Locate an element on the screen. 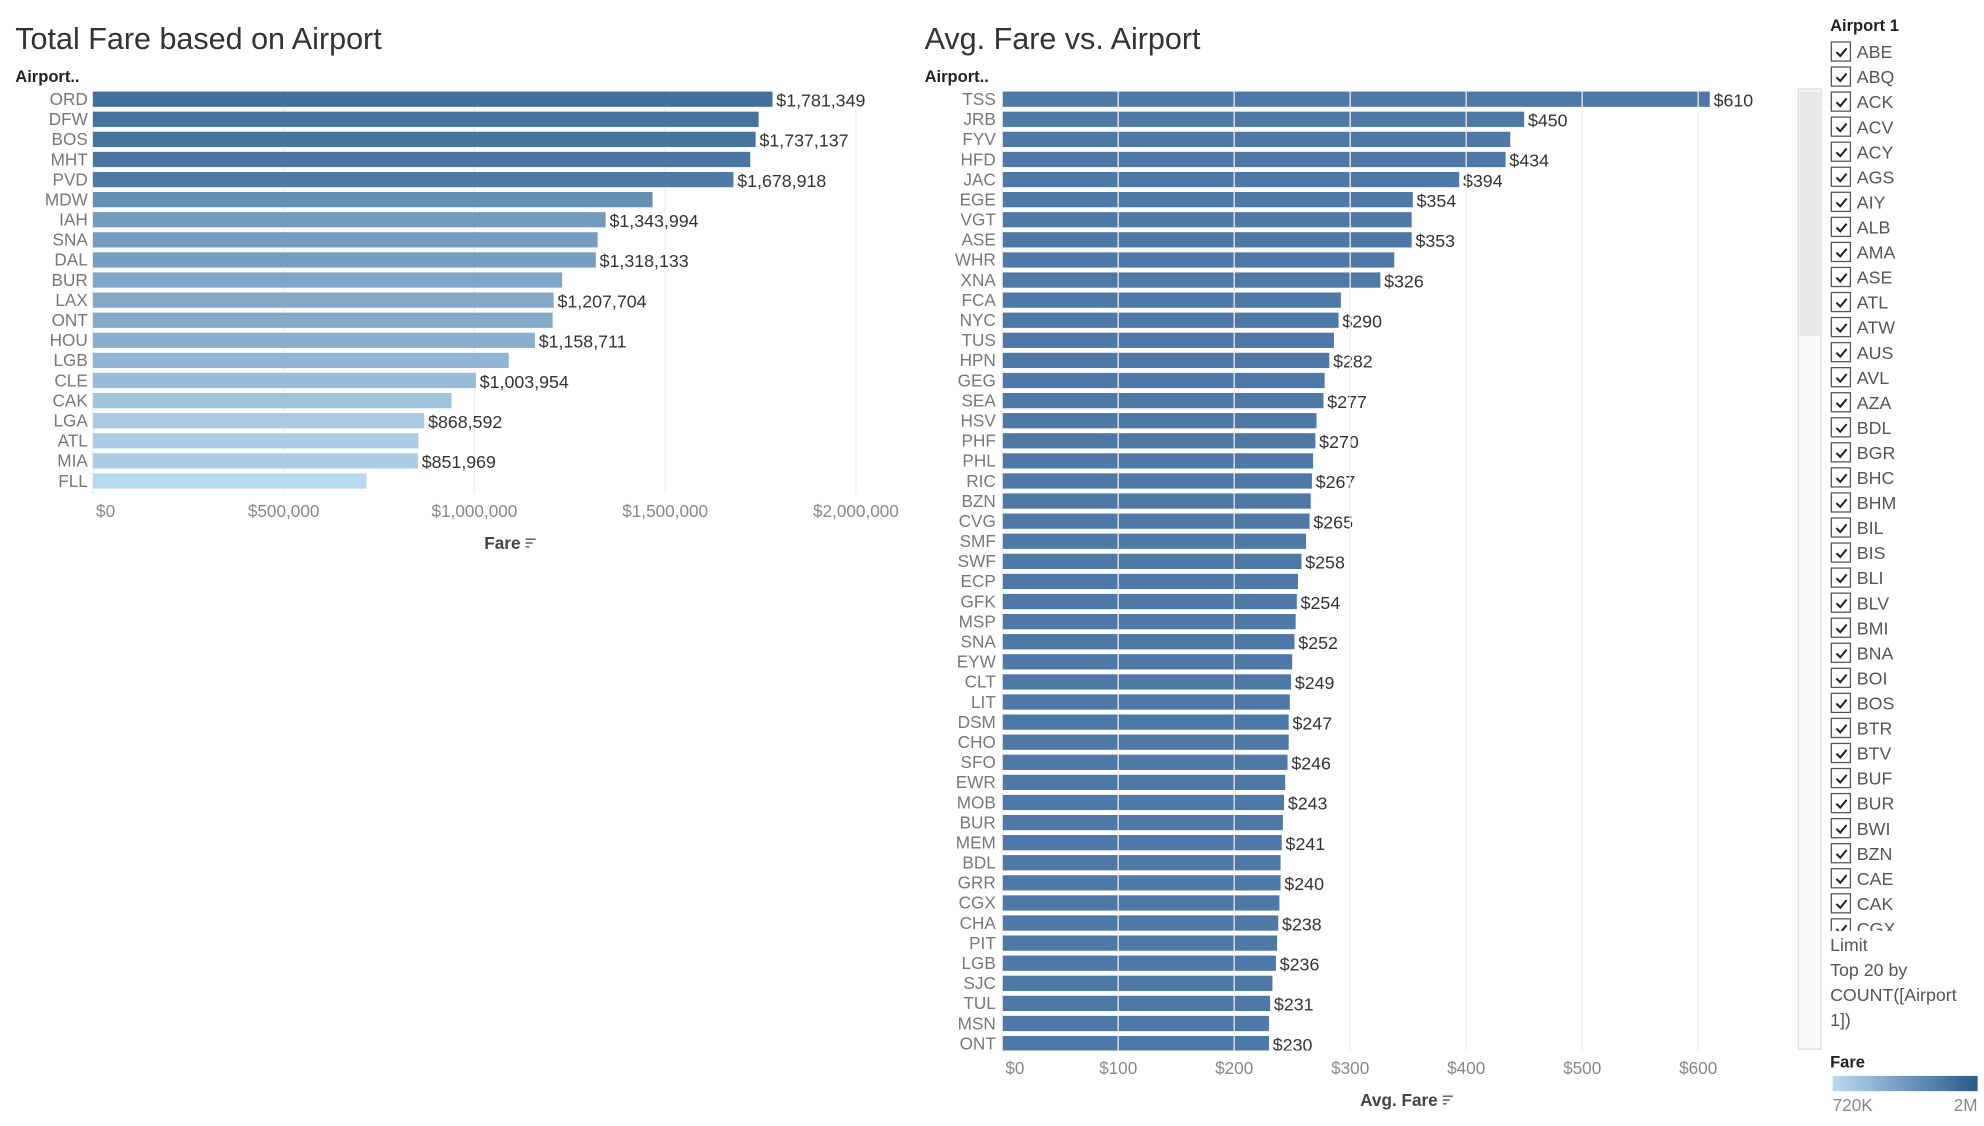  filter-item: ATL is located at coordinates (1872, 303).